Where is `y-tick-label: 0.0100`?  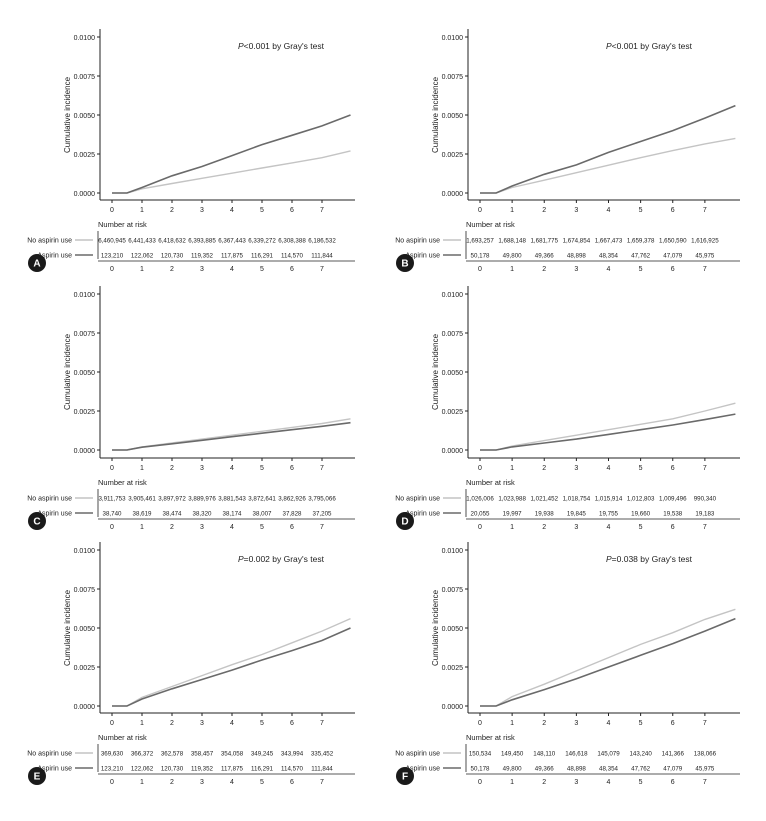
y-tick-label: 0.0100 is located at coordinates (453, 295).